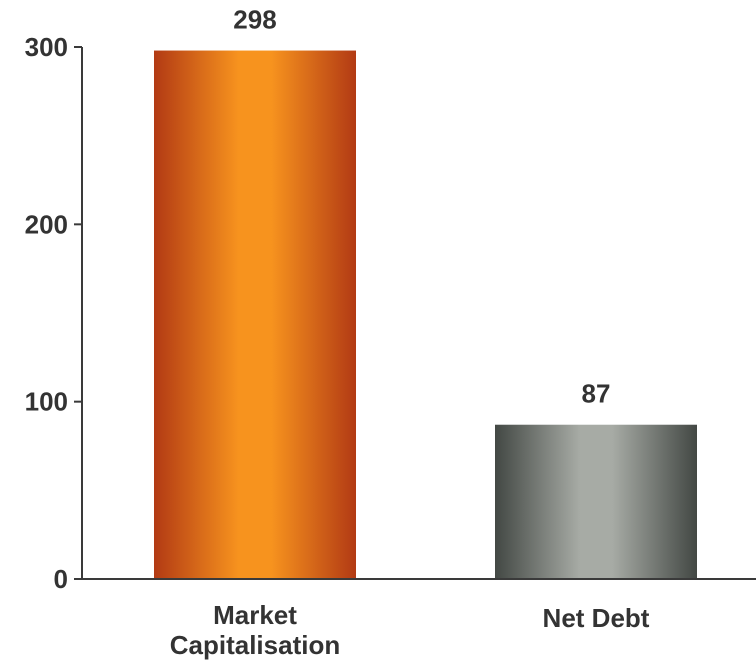  What do you see at coordinates (54, 313) in the screenshot?
I see `y-axis: 0 100 200 300` at bounding box center [54, 313].